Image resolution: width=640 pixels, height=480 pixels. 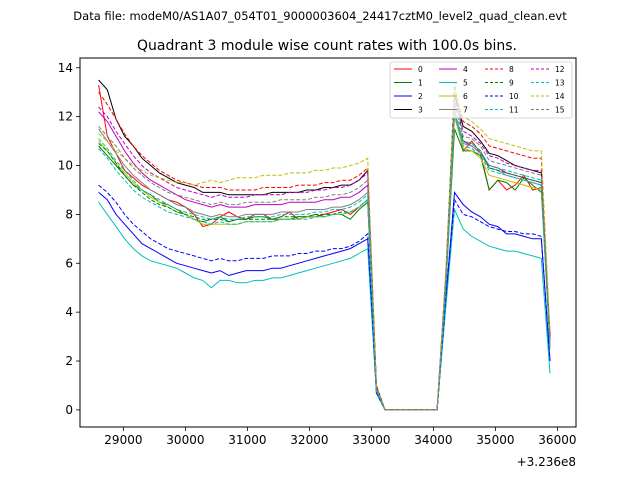 What do you see at coordinates (511, 83) in the screenshot?
I see `legend-label-9: 9` at bounding box center [511, 83].